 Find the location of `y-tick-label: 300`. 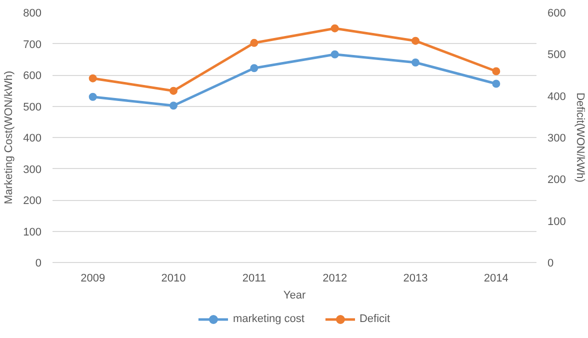

y-tick-label: 300 is located at coordinates (32, 170).